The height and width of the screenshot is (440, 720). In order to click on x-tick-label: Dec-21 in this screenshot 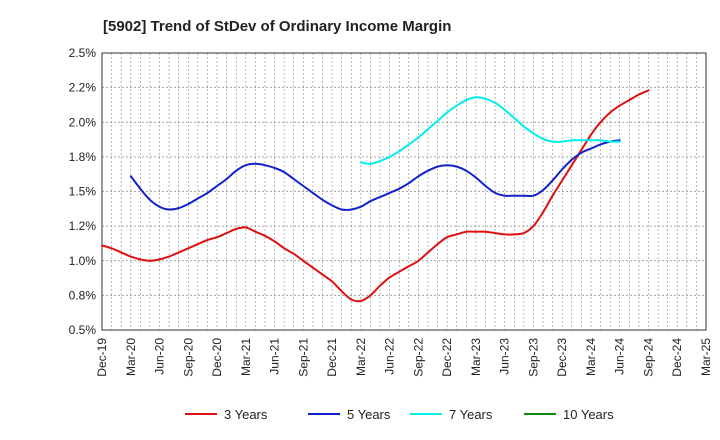, I will do `click(332, 357)`.